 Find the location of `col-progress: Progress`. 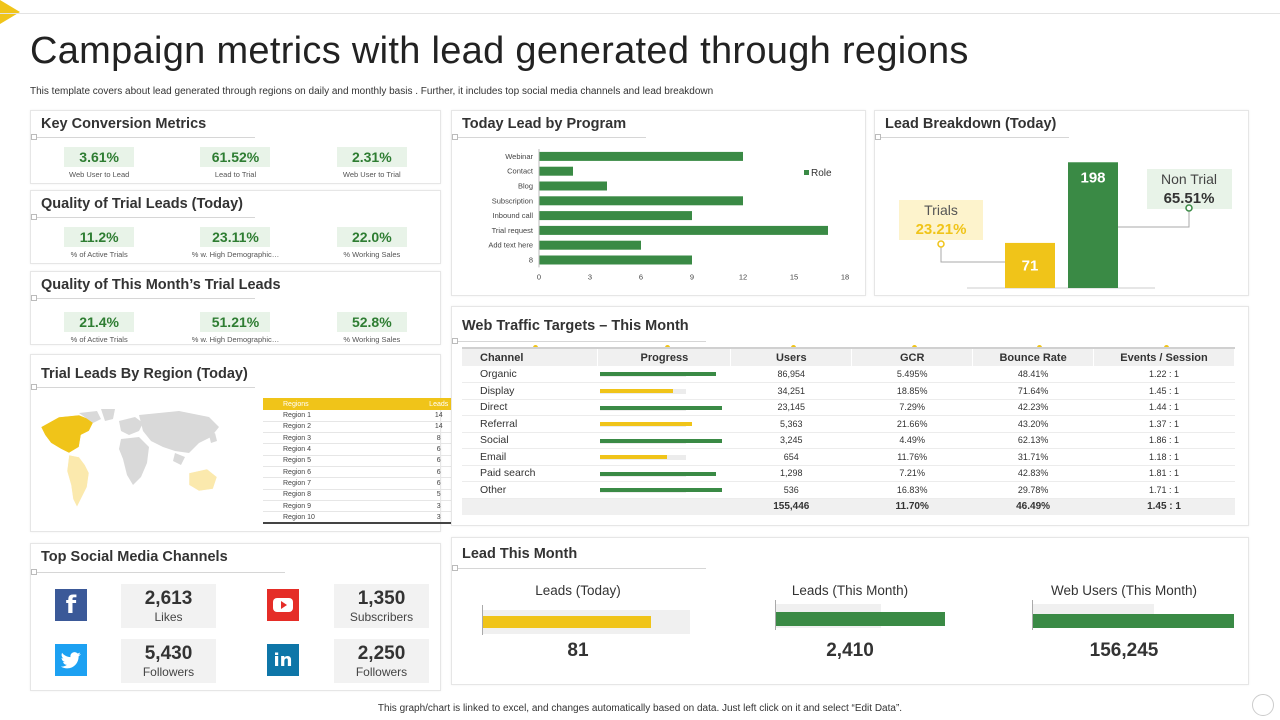

col-progress: Progress is located at coordinates (664, 356).